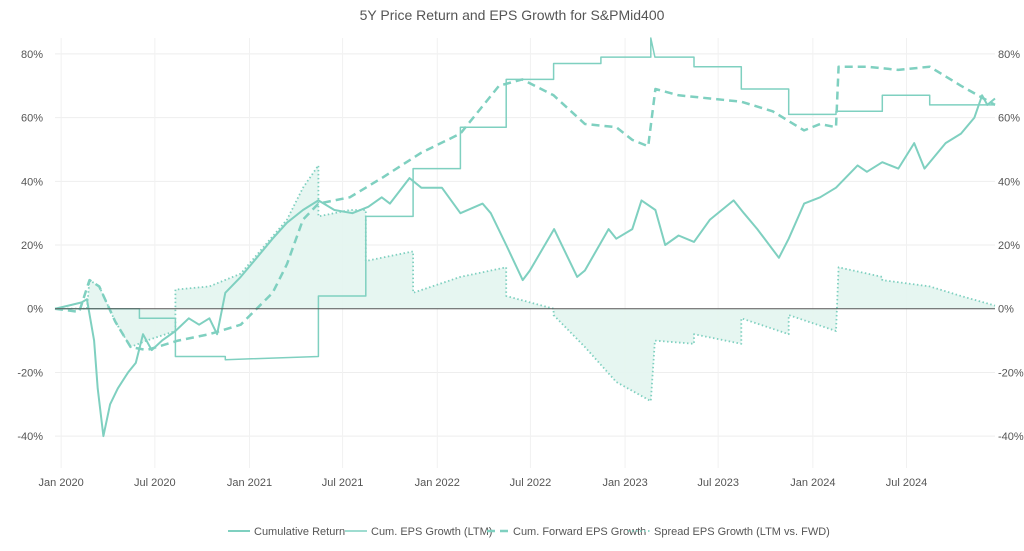 This screenshot has width=1024, height=551. I want to click on legend-label: Cum. EPS Growth (LTM), so click(431, 532).